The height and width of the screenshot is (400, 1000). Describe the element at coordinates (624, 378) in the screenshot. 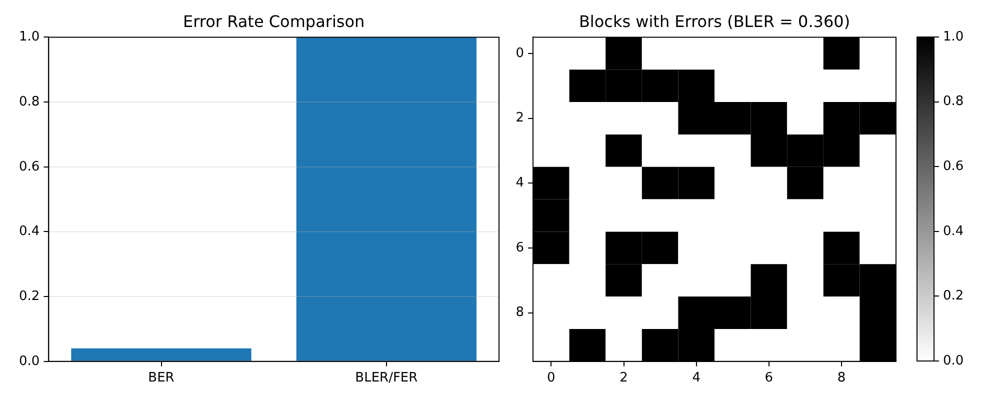

I see `x-tick-label: 2` at that location.